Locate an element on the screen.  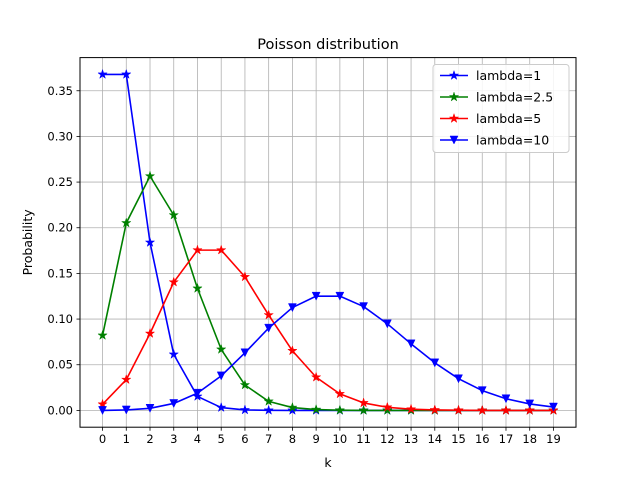
x-tick-label: 16 is located at coordinates (482, 439).